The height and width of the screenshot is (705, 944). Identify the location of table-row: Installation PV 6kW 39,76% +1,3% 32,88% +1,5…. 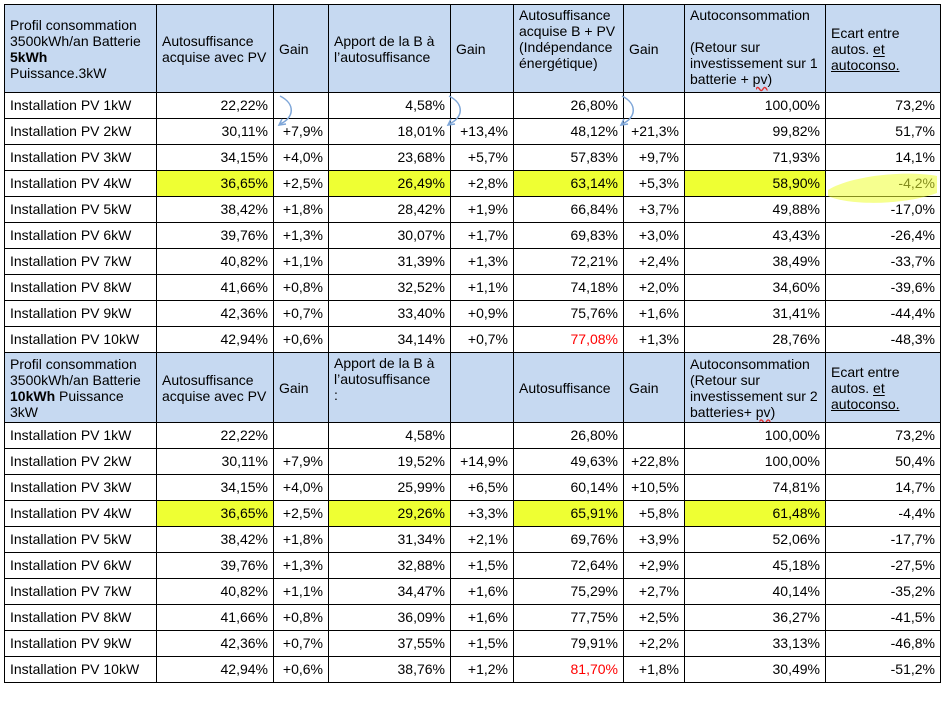
(472, 565).